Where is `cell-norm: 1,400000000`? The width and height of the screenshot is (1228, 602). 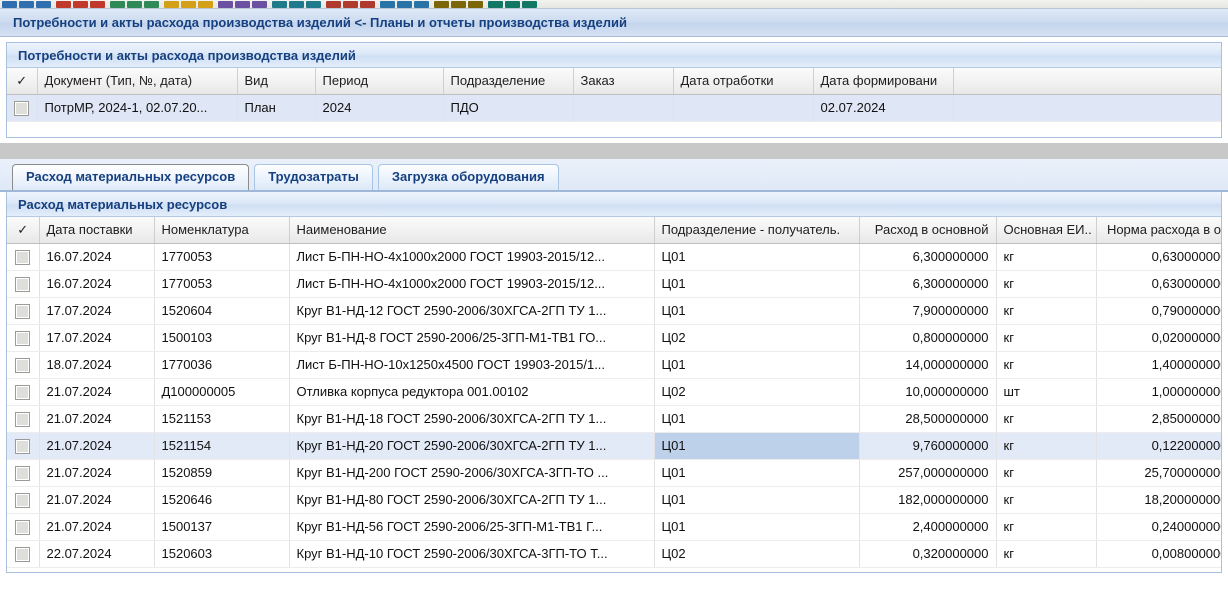
cell-norm: 1,400000000 is located at coordinates (1158, 365).